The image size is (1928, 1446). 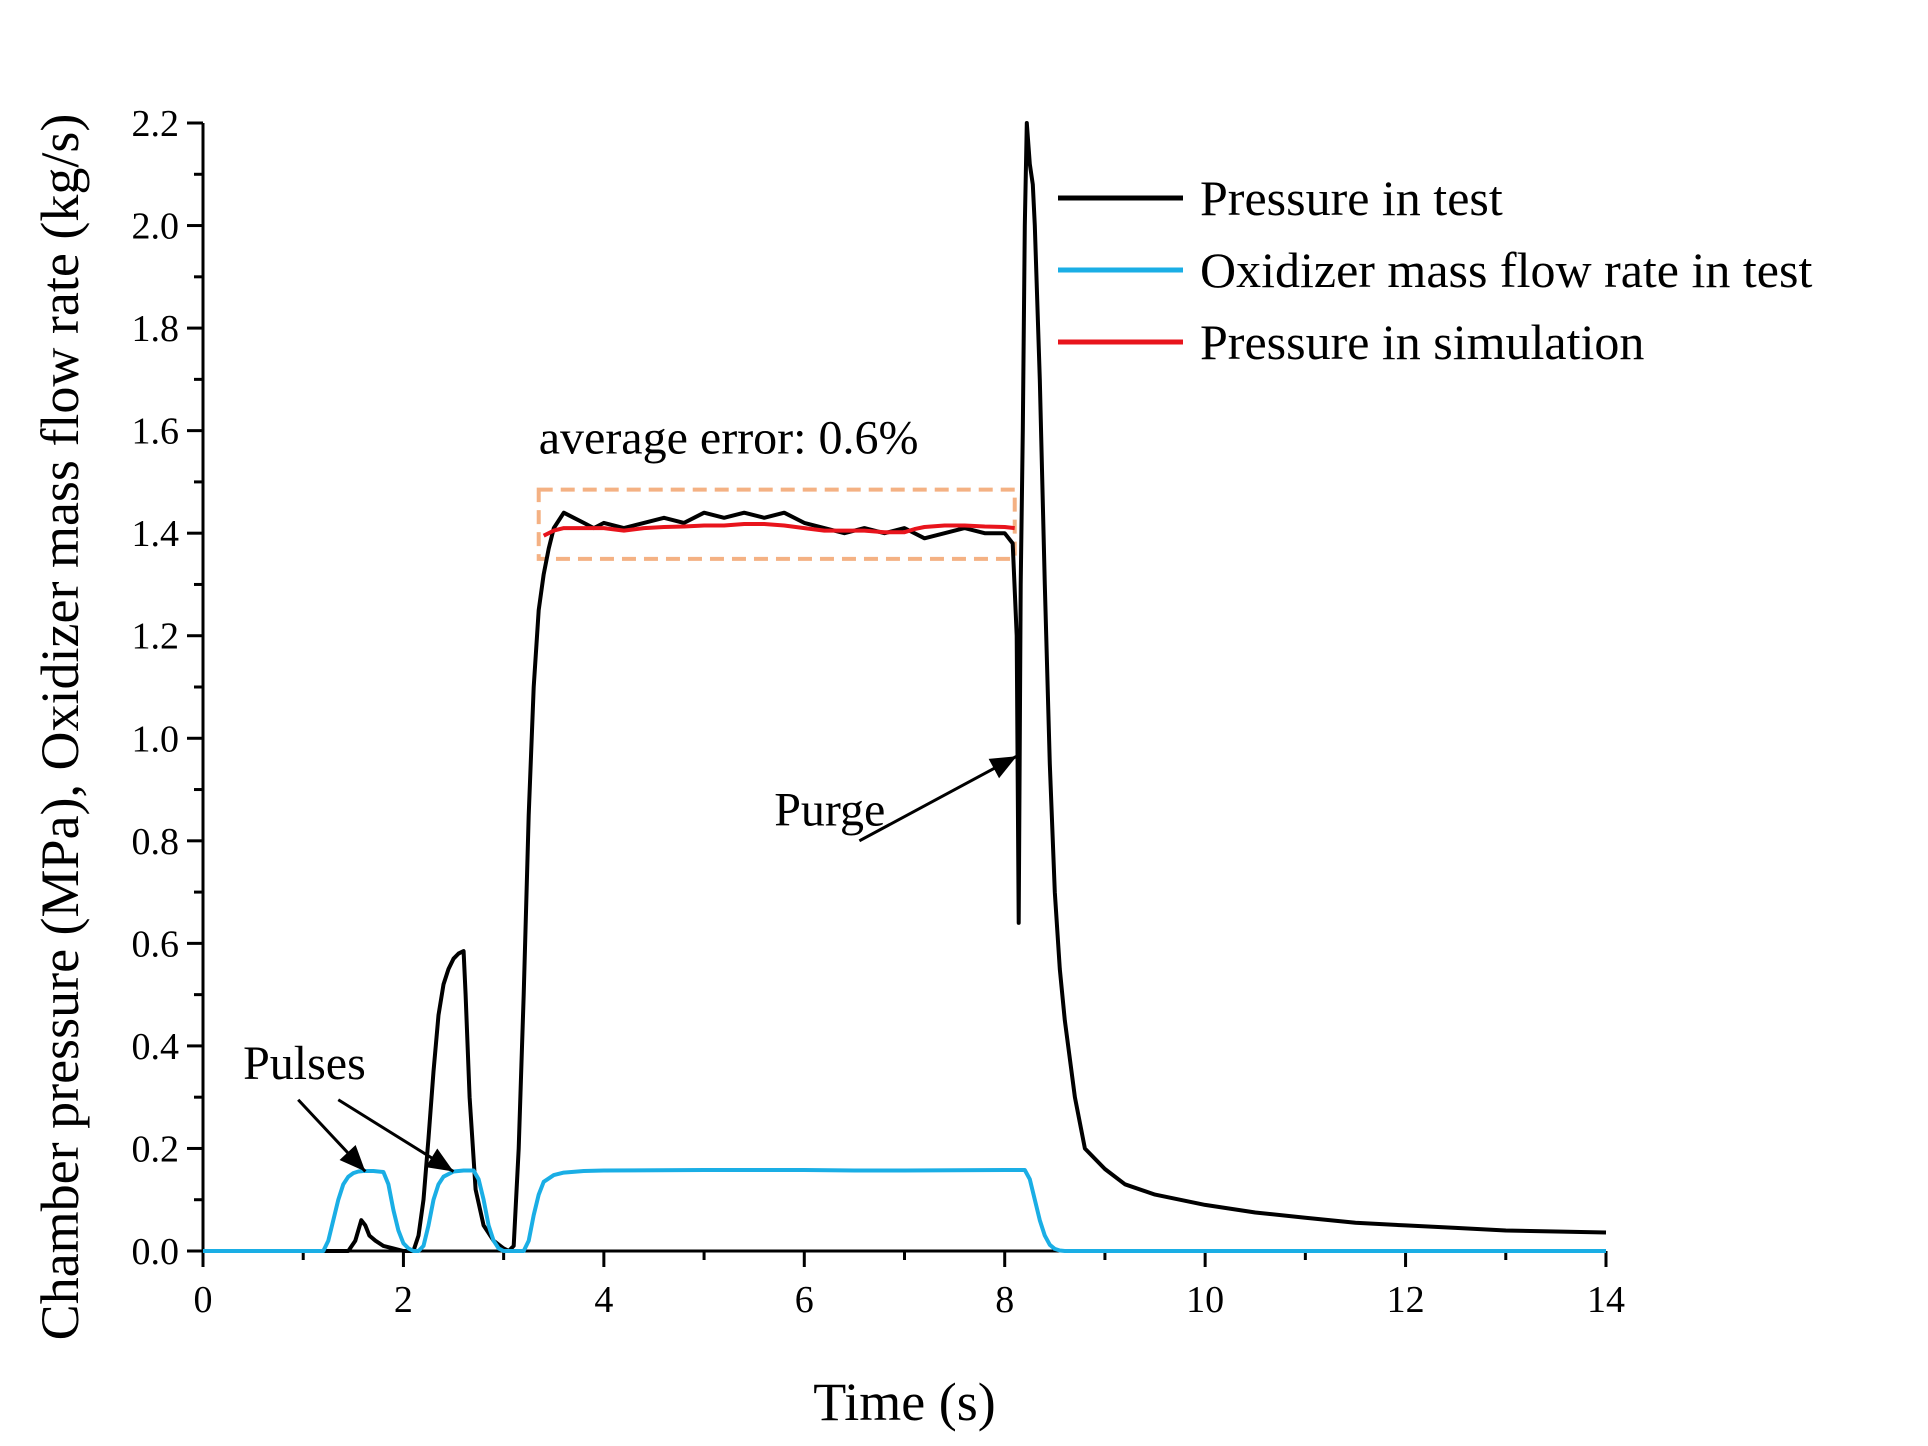 I want to click on pulses-arrow-1-head, so click(x=352, y=1158).